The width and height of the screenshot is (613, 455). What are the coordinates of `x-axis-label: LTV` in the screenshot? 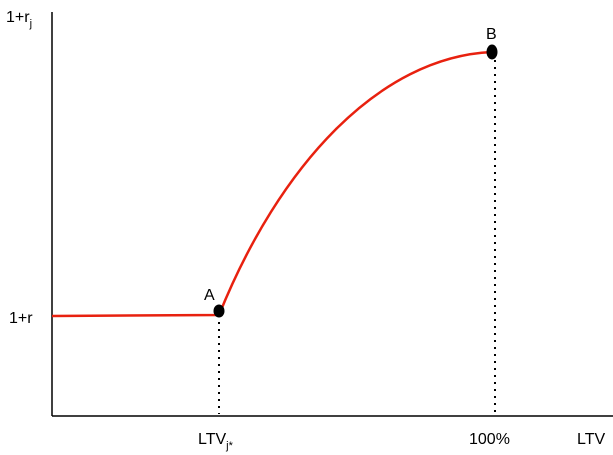 It's located at (591, 439).